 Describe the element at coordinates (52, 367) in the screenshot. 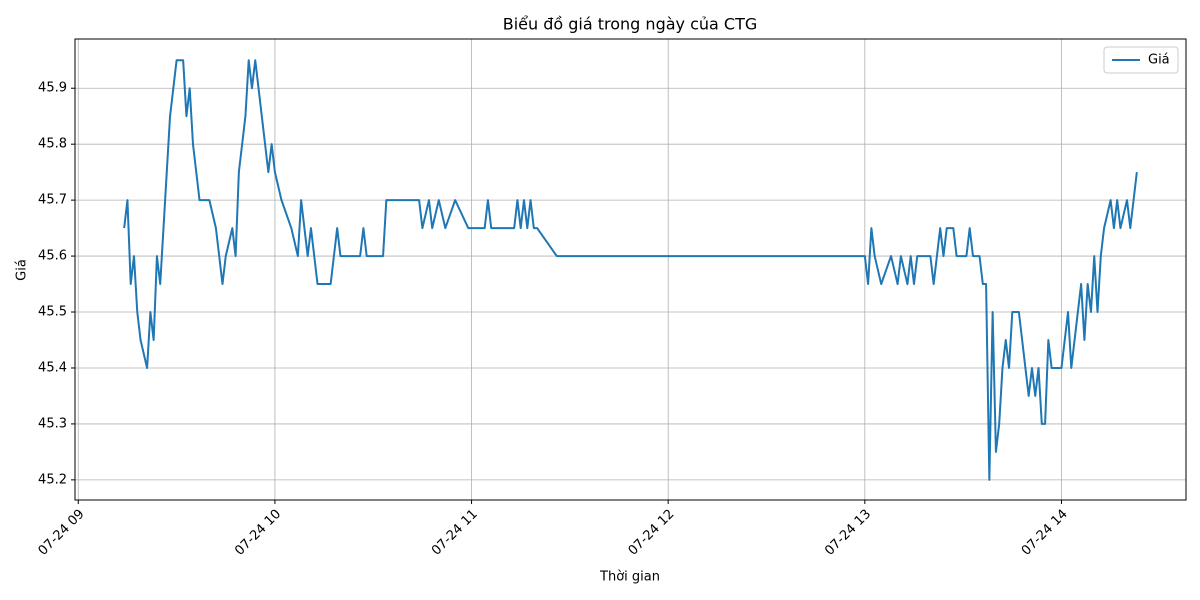

I see `y-tick-label: 45.4` at that location.